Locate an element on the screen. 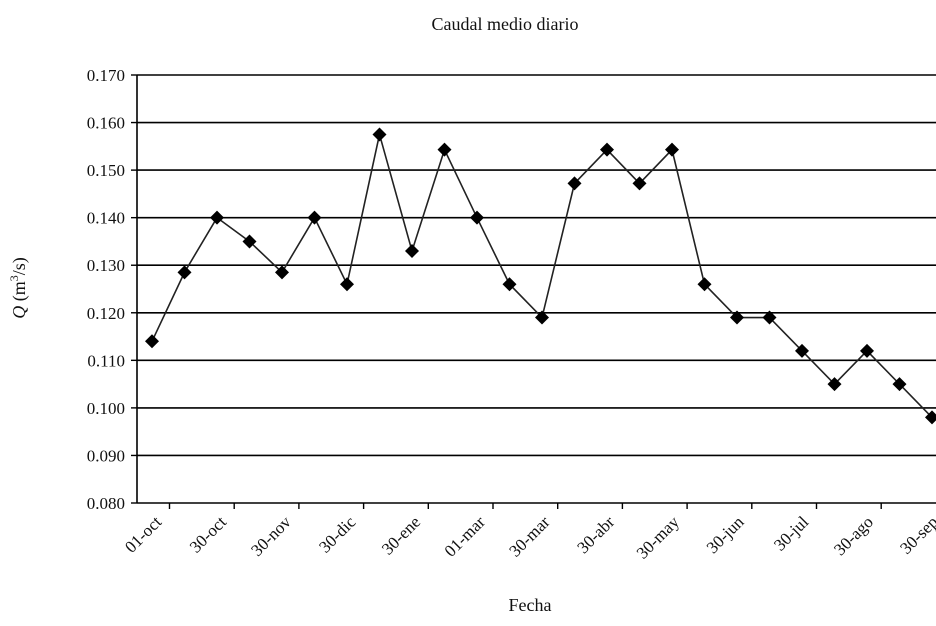 The image size is (936, 626). x-tick-label: 30-sep is located at coordinates (916, 534).